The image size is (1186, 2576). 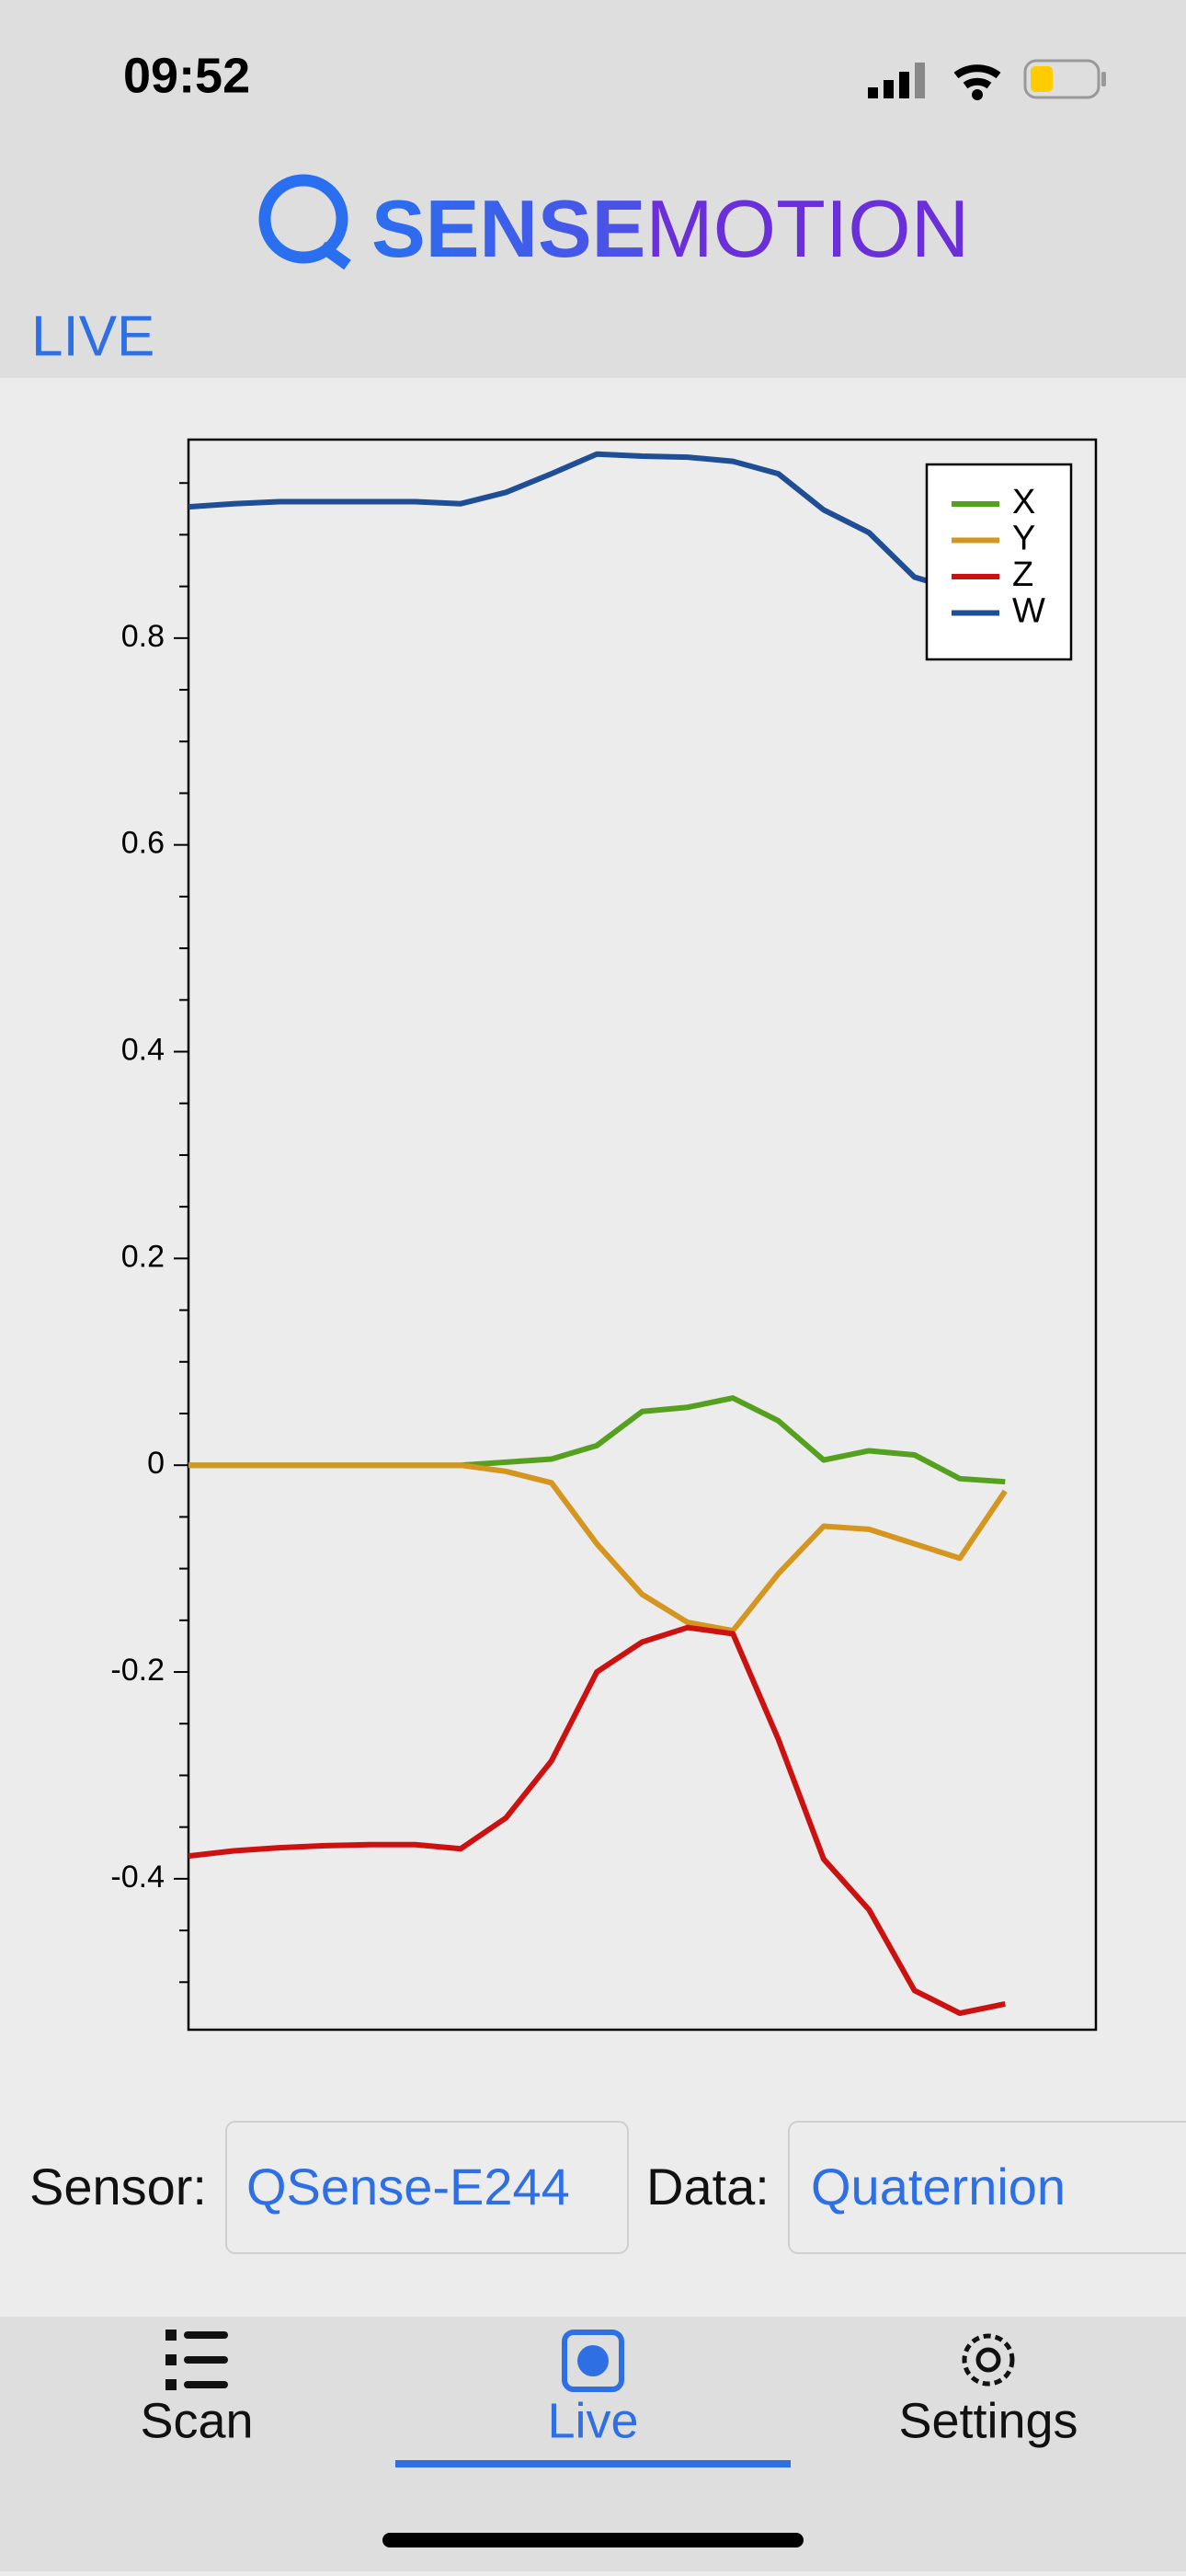 I want to click on svg-text: SENSEMOTION, so click(x=670, y=228).